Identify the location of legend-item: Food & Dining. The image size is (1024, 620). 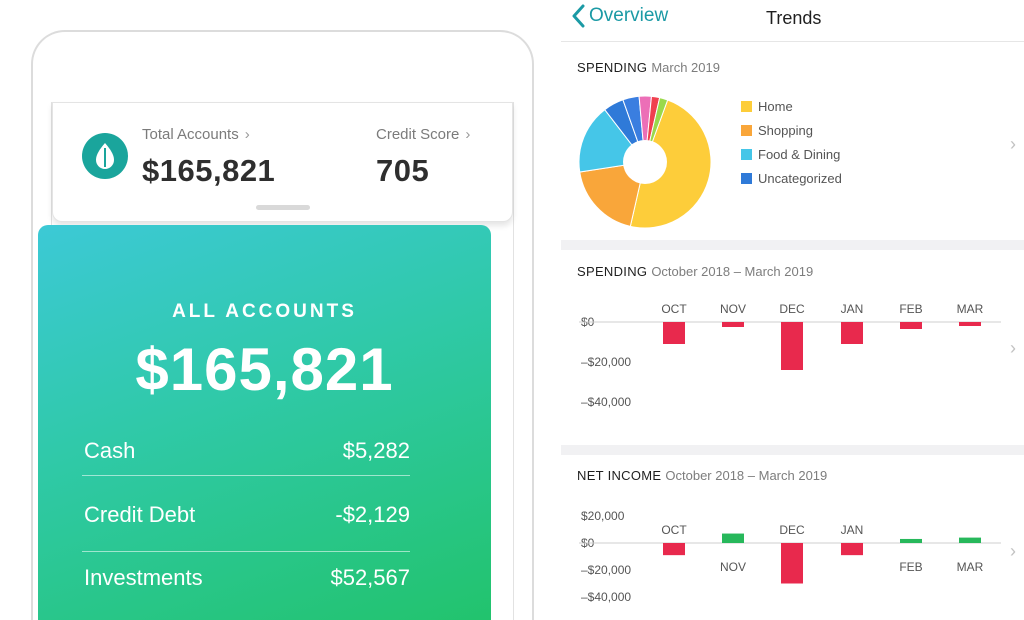
(790, 154).